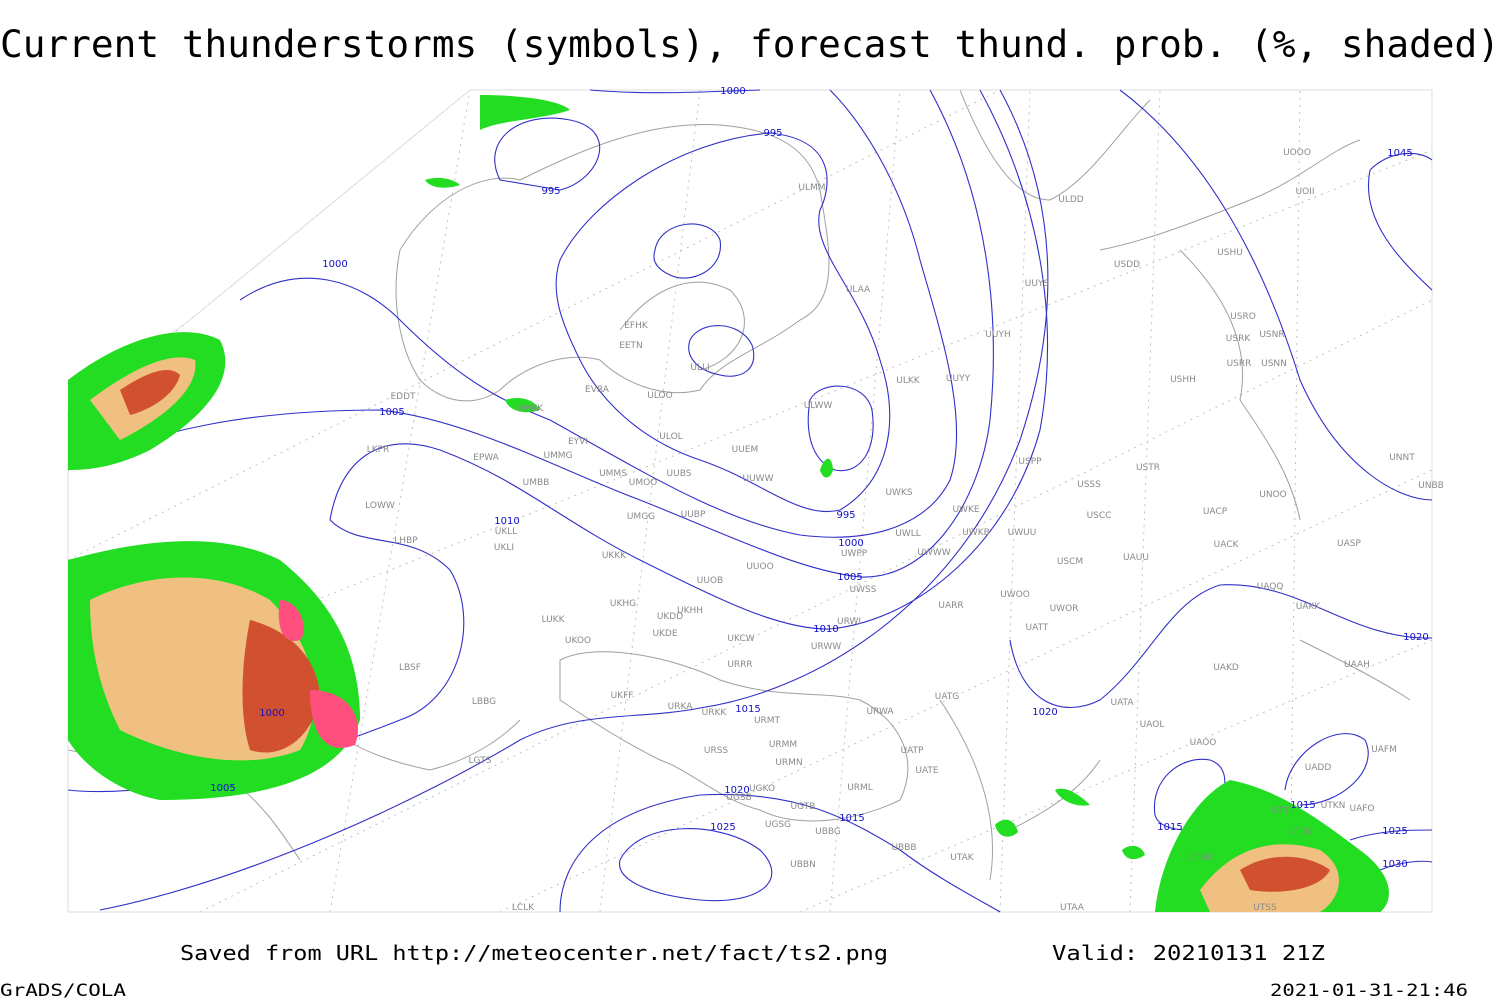 This screenshot has width=1500, height=1000. Describe the element at coordinates (1226, 668) in the screenshot. I see `station-code: UAKD` at that location.